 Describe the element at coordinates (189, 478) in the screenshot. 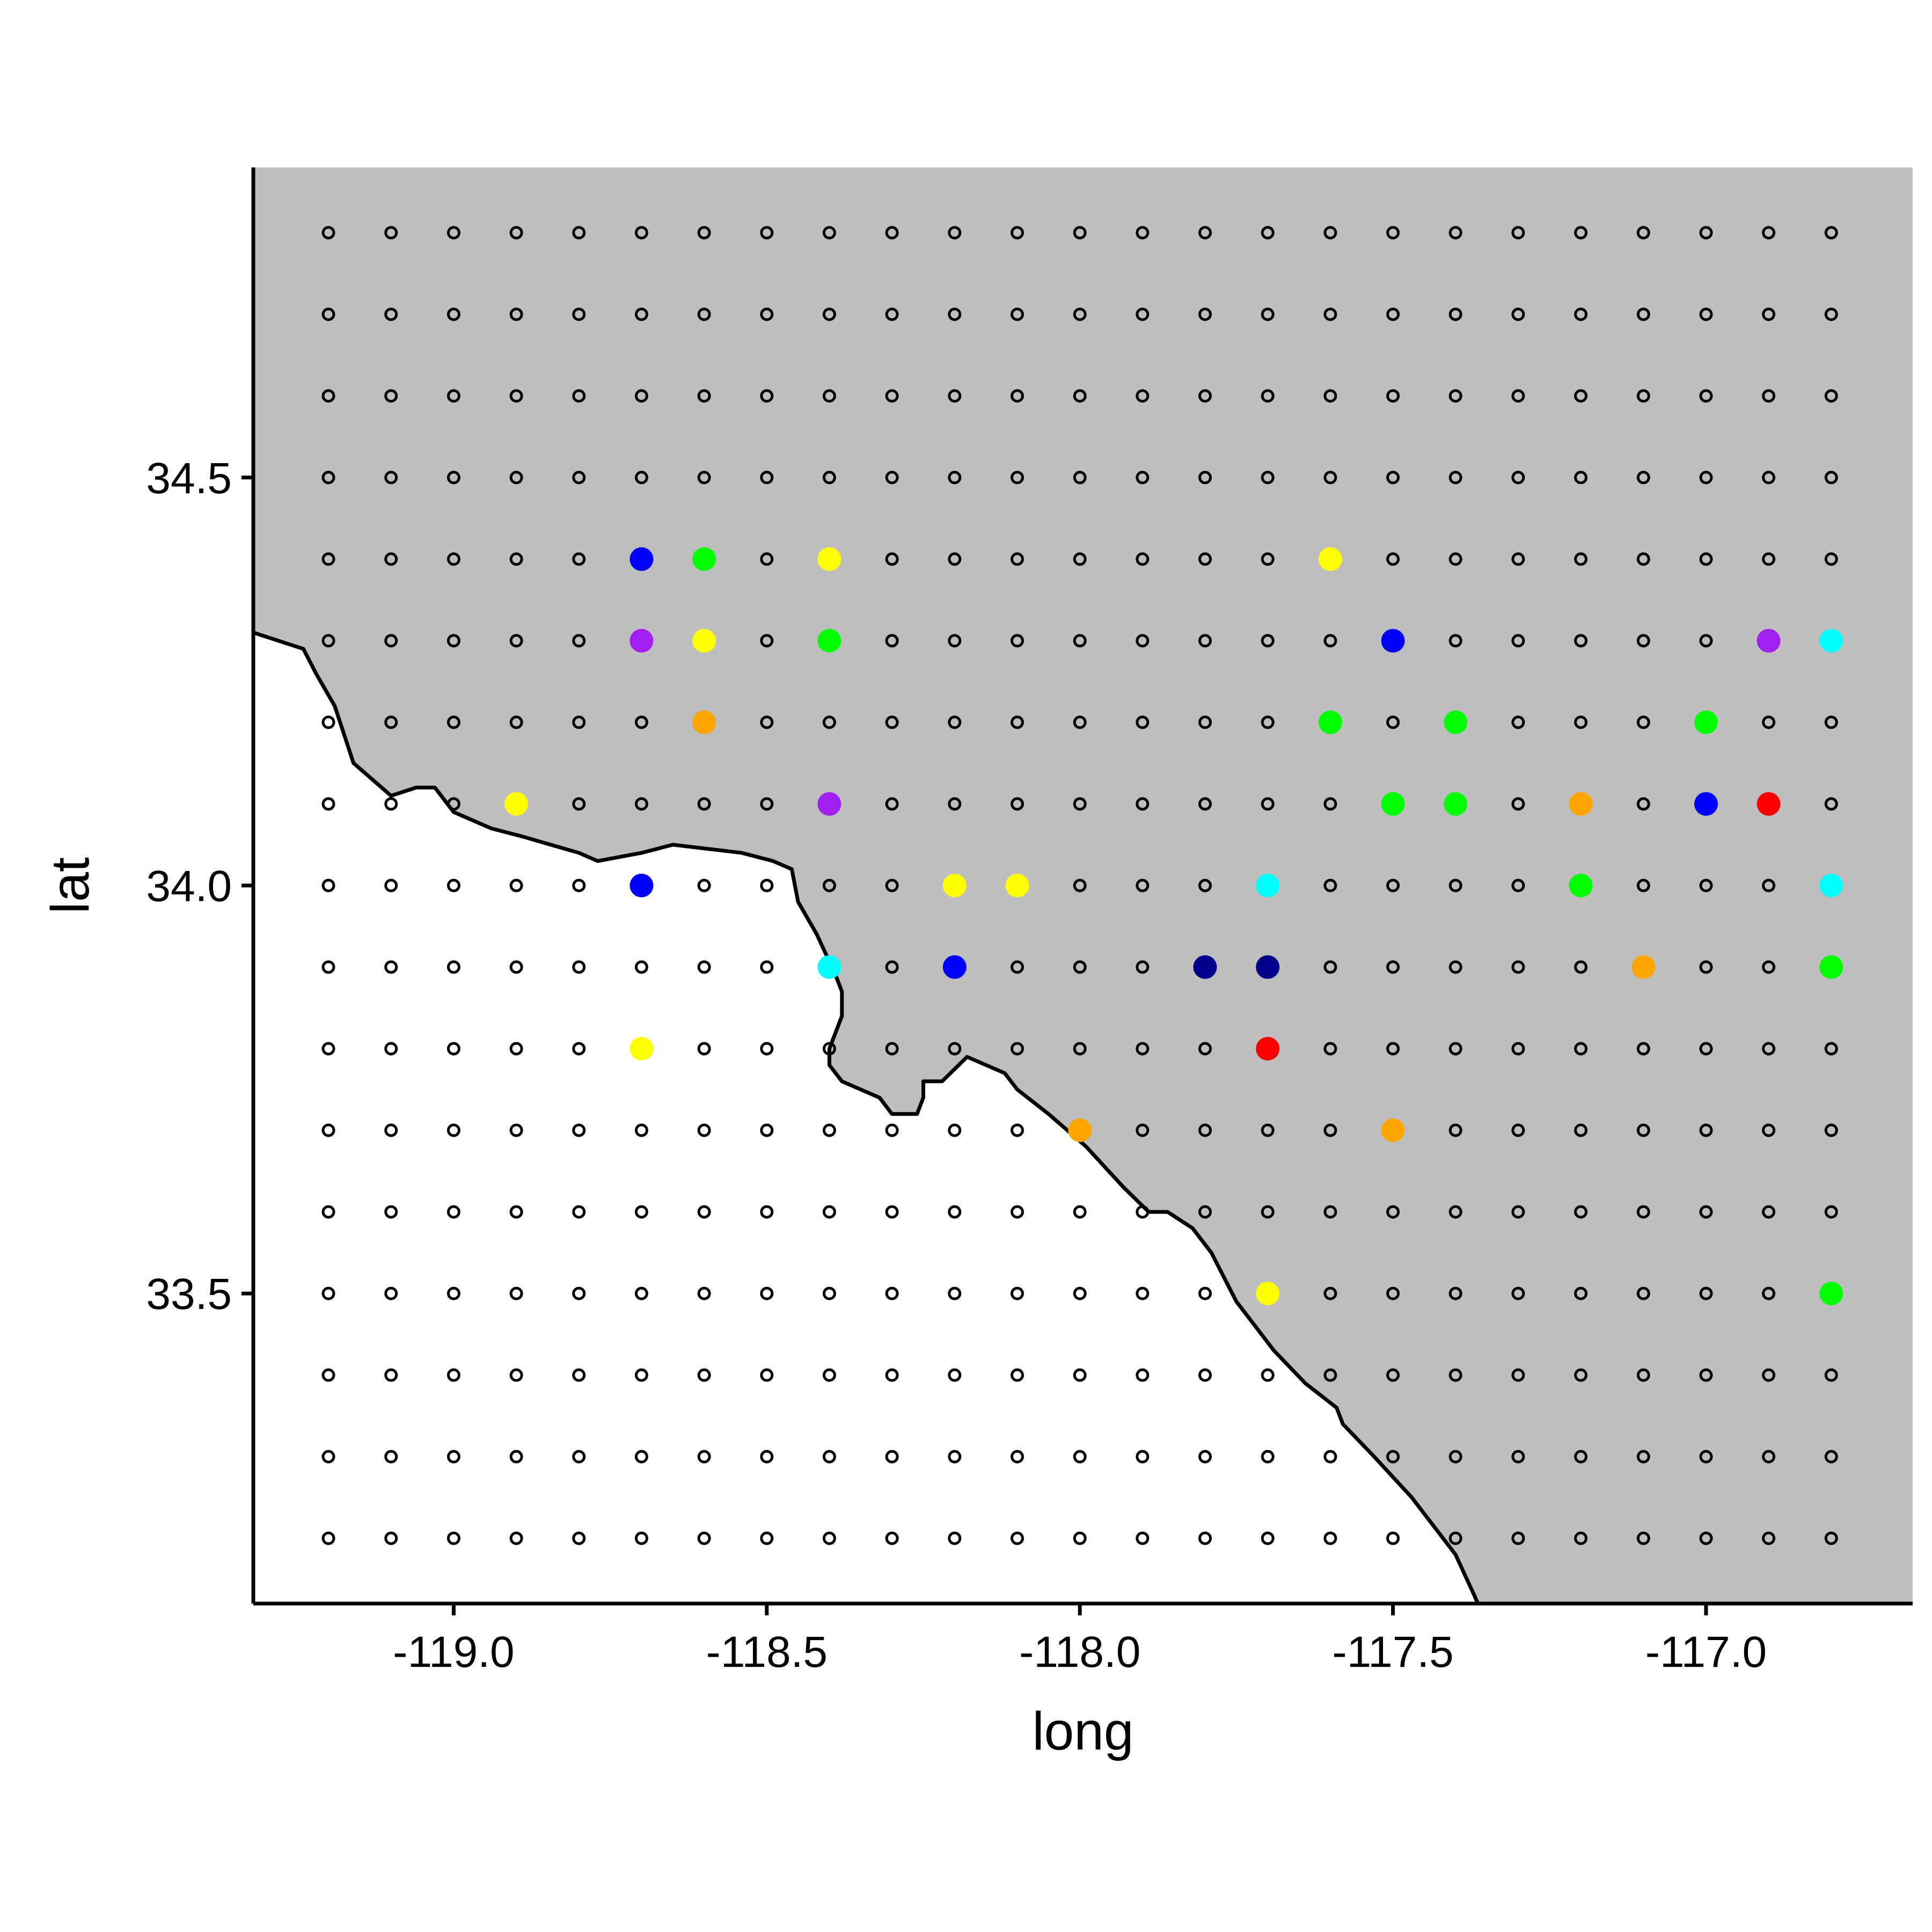

I see `y-tick-label: 34.5` at that location.